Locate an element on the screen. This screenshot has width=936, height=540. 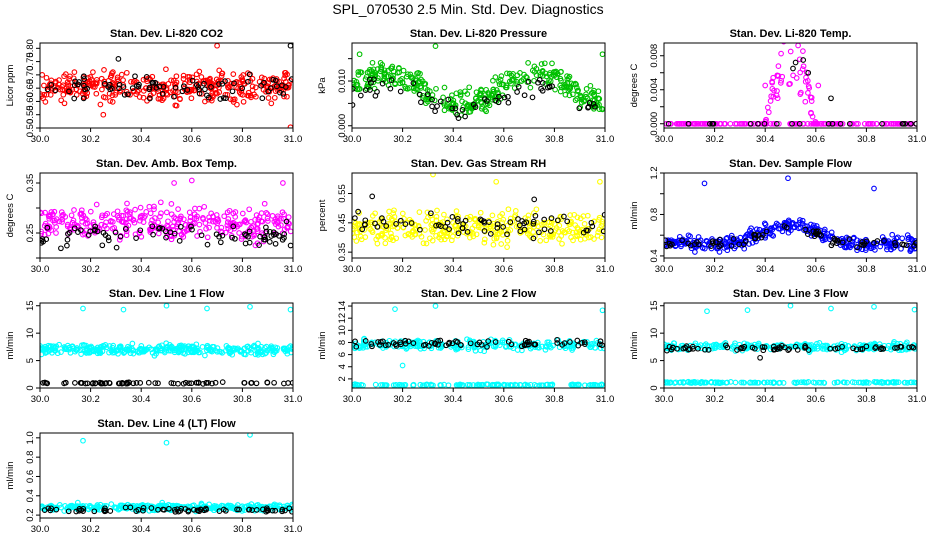
y-tick-label: 0.4 is located at coordinates (30, 495).